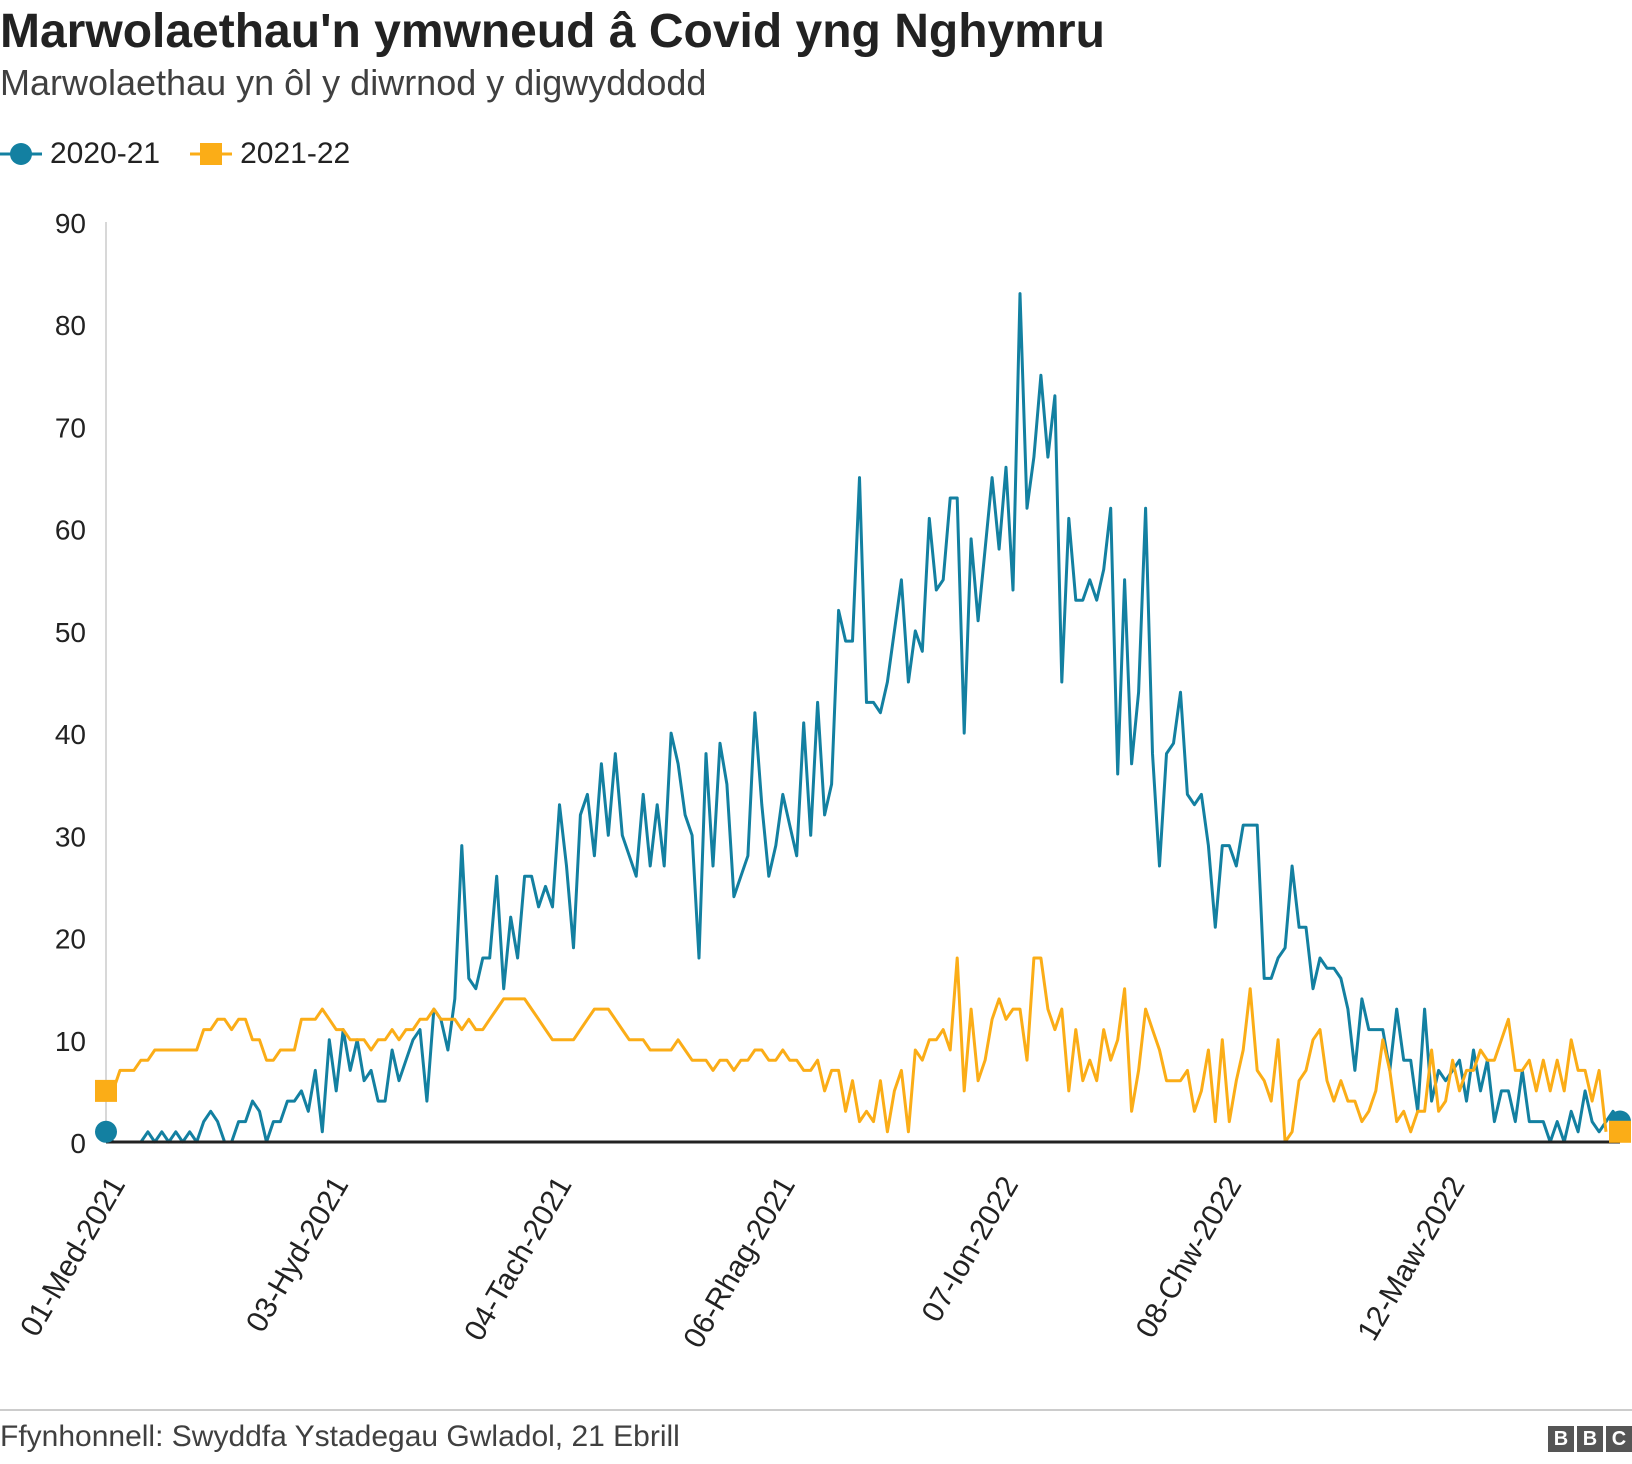 Image resolution: width=1632 pixels, height=1464 pixels. Describe the element at coordinates (297, 1254) in the screenshot. I see `x-tick-label: 03-Hyd-2021` at that location.